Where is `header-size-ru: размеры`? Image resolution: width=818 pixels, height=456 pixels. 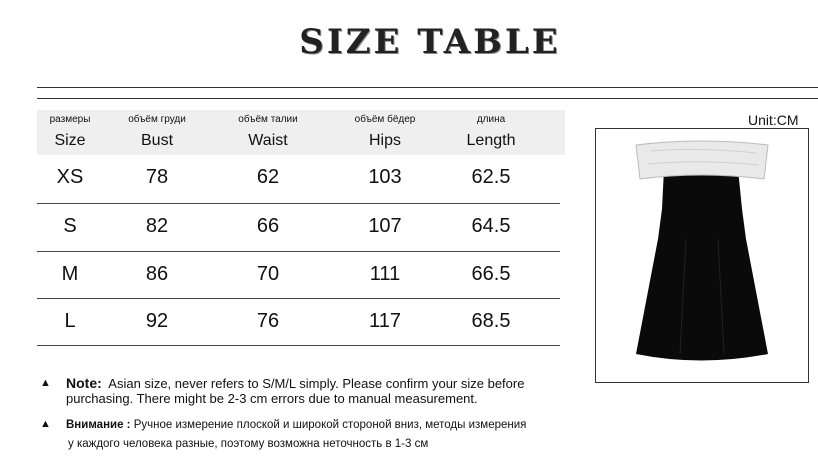 header-size-ru: размеры is located at coordinates (70, 119).